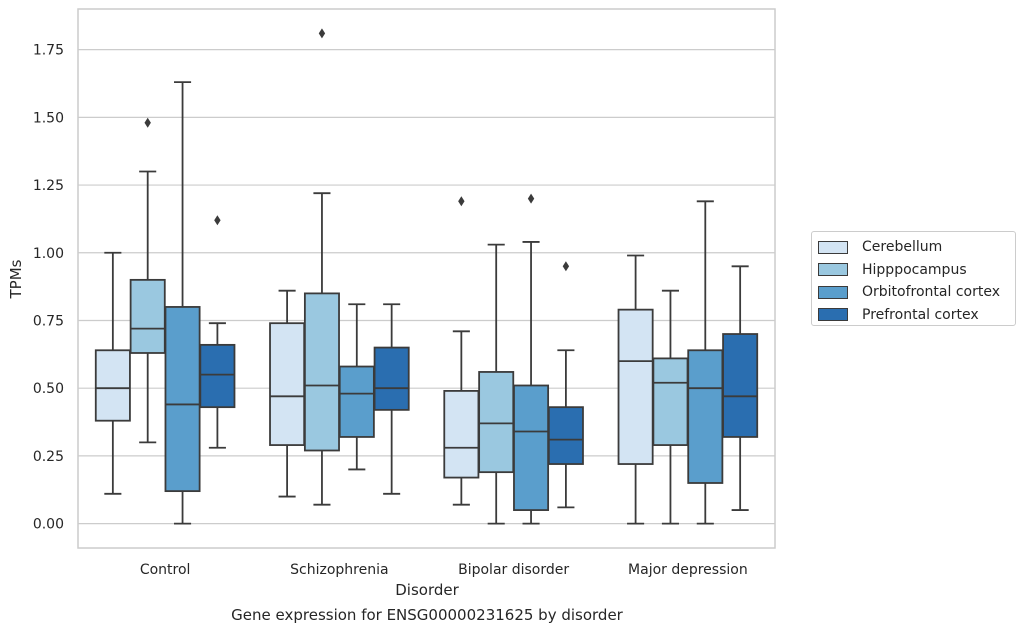 The width and height of the screenshot is (1028, 634). I want to click on legend-label: Prefrontal cortex, so click(920, 314).